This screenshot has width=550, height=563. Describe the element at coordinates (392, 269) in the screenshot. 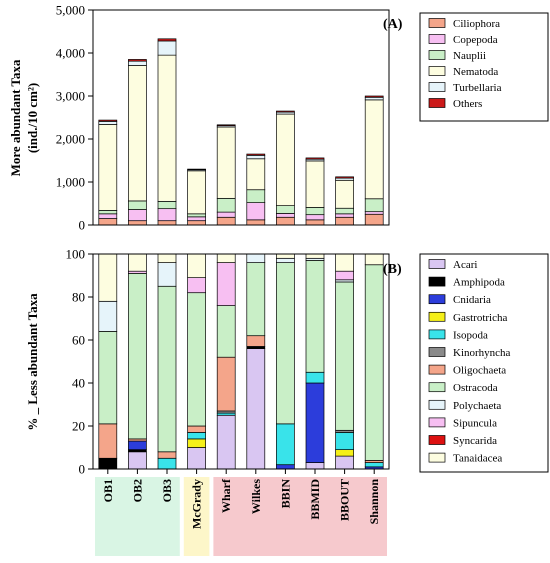

I see `panel-b-label: (B)` at that location.